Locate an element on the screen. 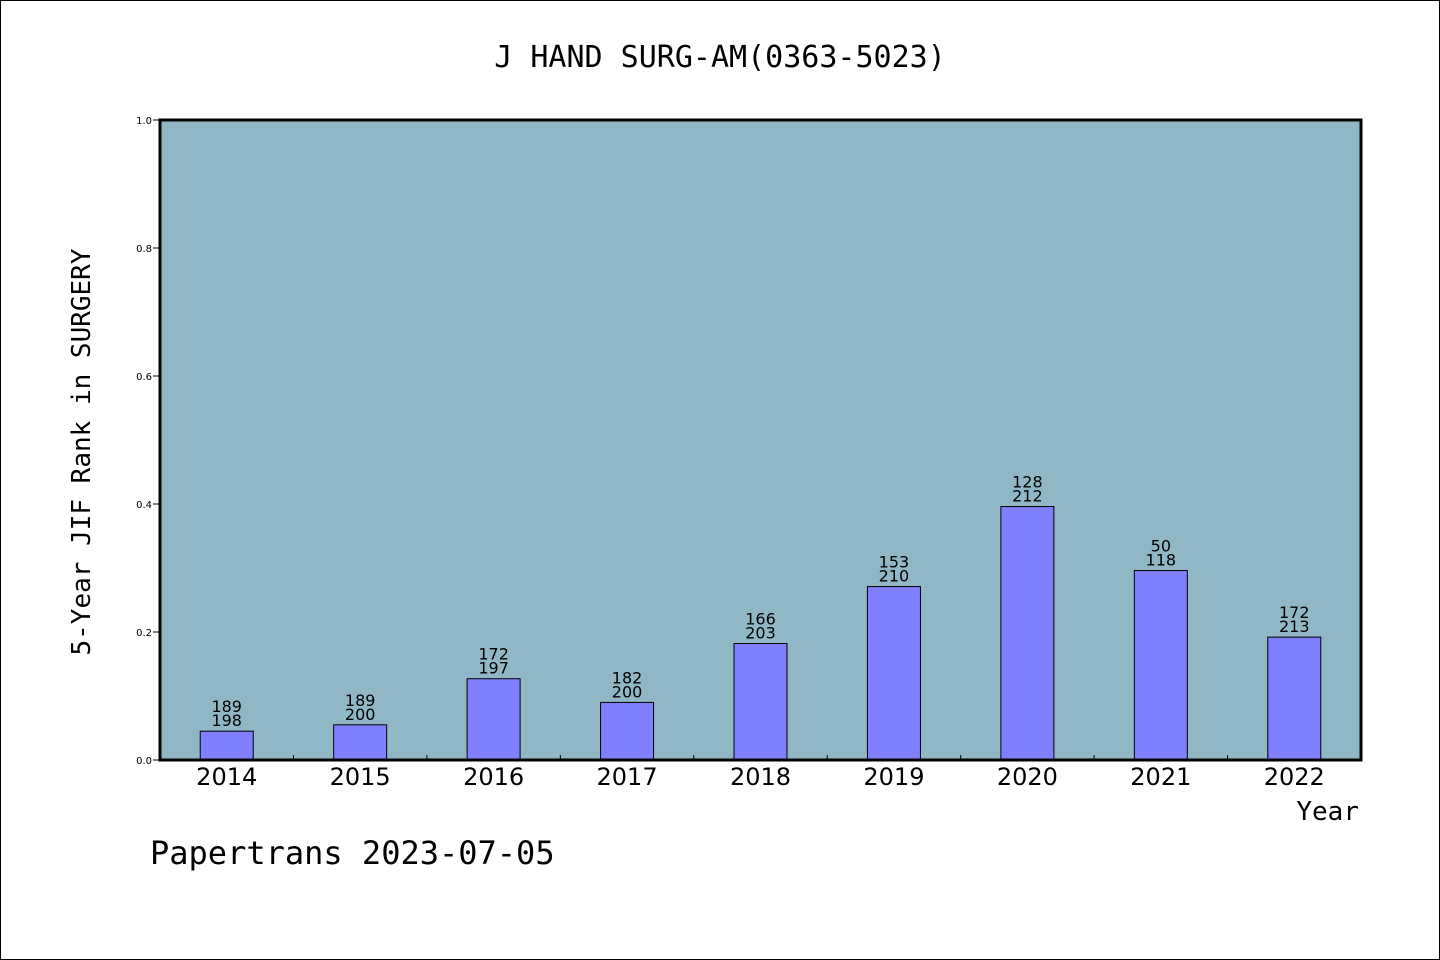  x-tick-label: 2018 is located at coordinates (760, 777).